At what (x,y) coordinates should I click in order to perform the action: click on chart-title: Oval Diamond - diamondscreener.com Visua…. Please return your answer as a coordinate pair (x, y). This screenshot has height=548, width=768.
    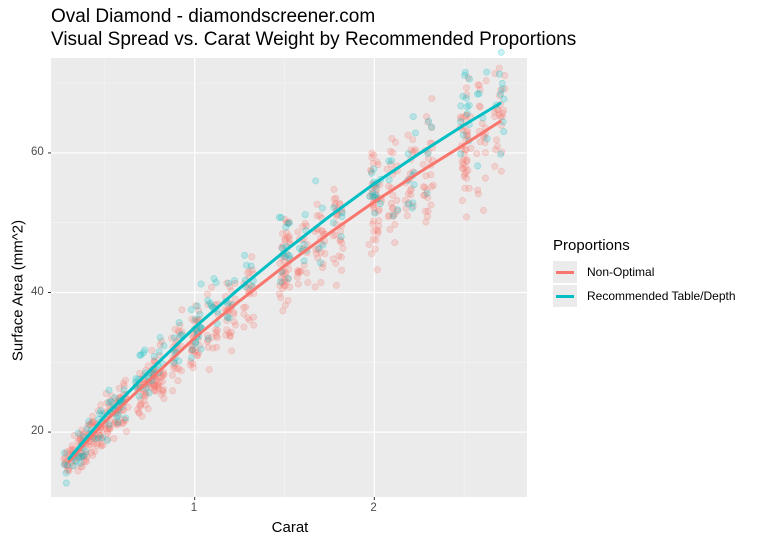
    Looking at the image, I should click on (313, 28).